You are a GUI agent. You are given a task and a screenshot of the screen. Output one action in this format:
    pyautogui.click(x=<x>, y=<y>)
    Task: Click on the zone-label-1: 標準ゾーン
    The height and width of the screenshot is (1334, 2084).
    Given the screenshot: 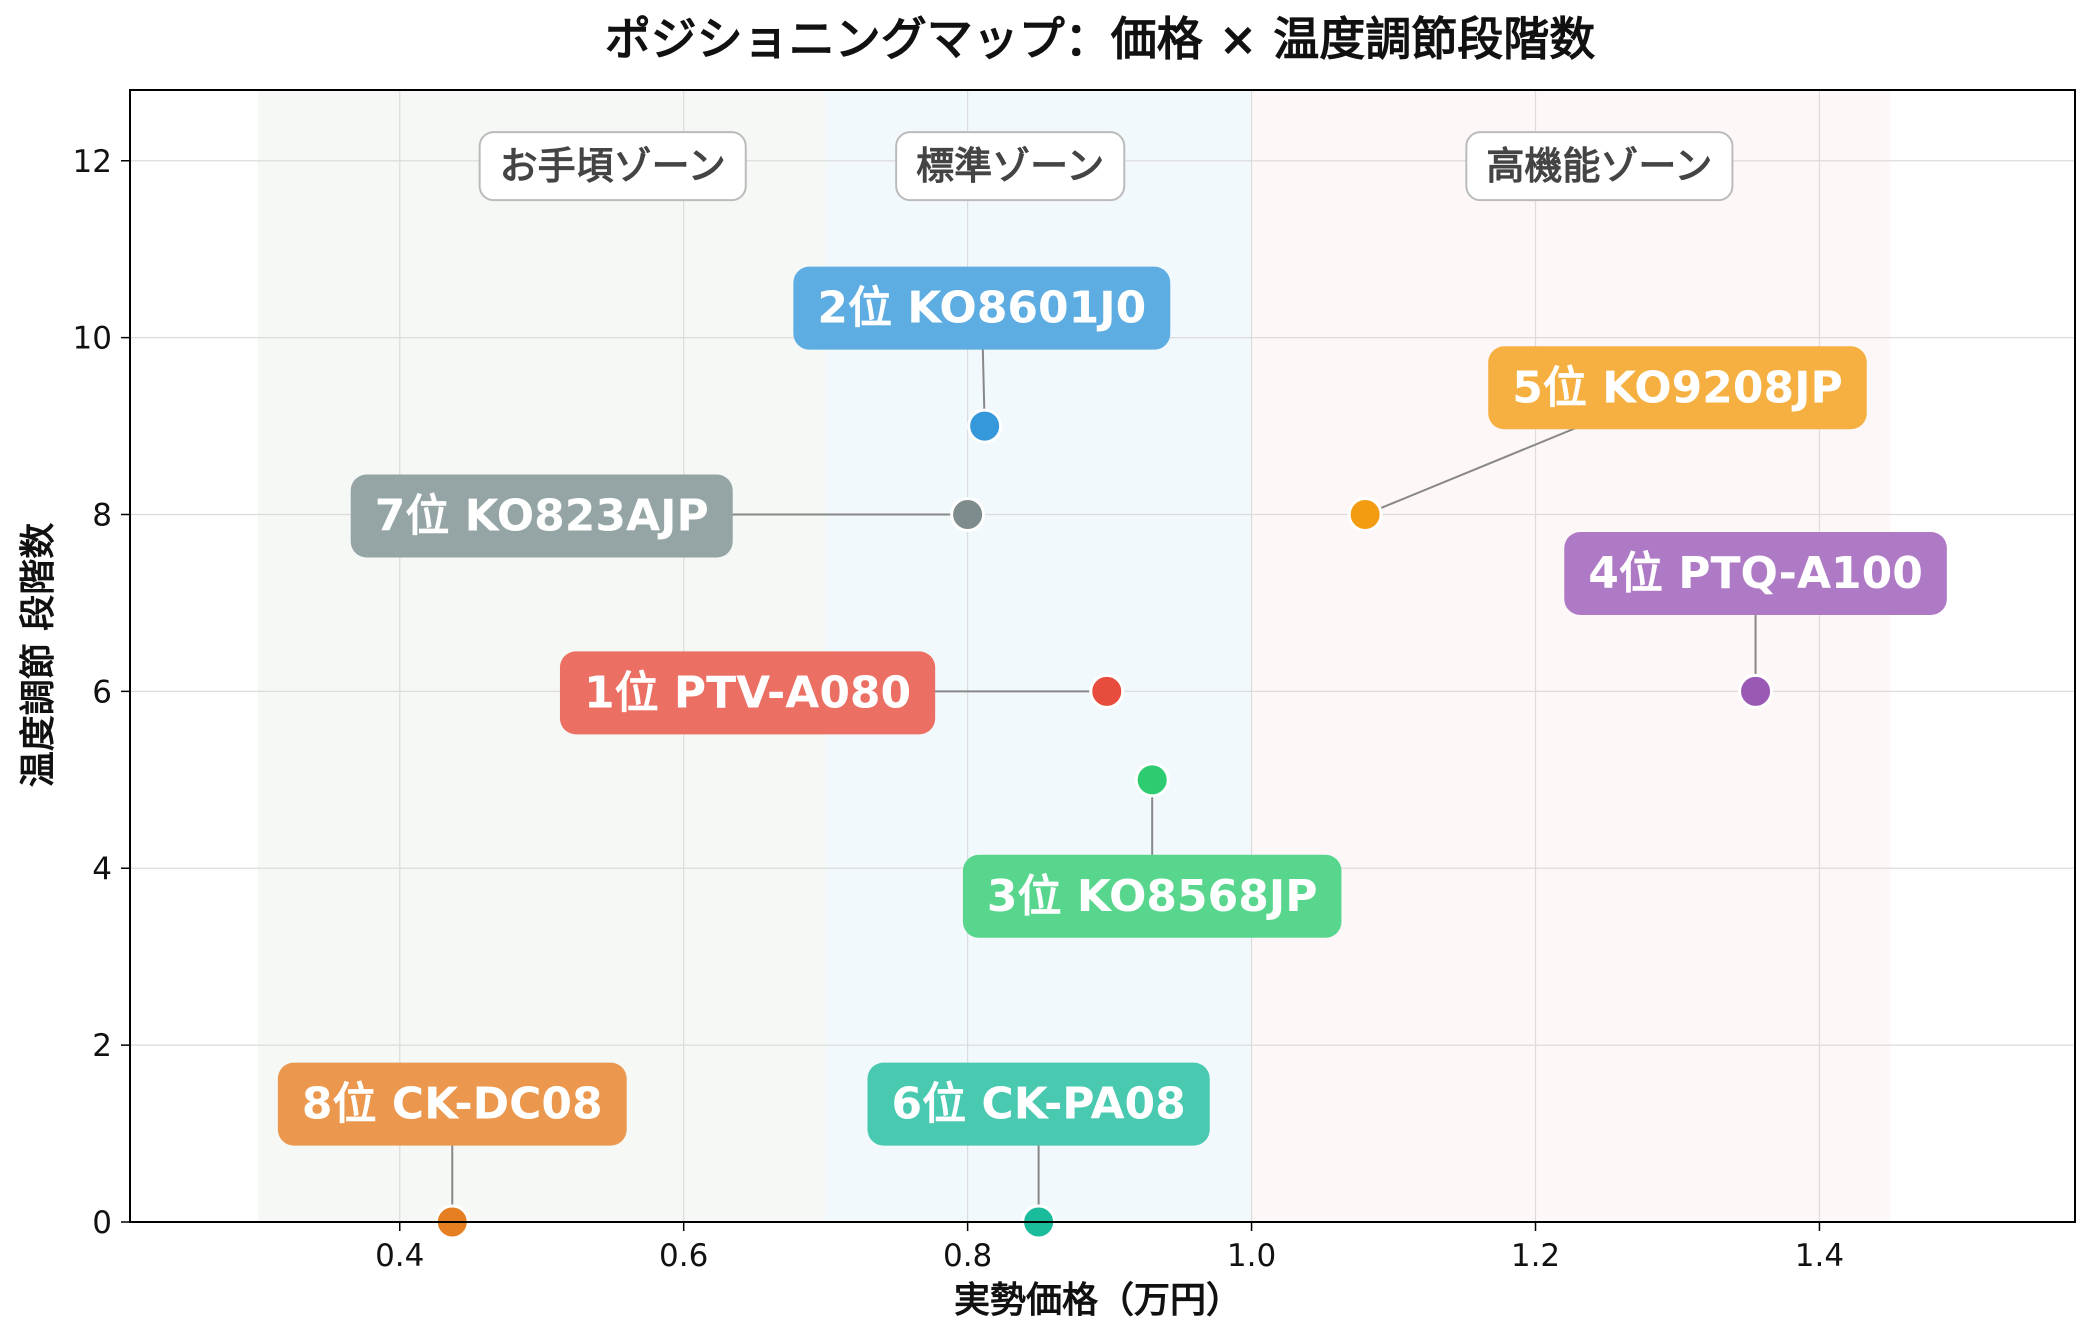 What is the action you would take?
    pyautogui.click(x=1010, y=166)
    